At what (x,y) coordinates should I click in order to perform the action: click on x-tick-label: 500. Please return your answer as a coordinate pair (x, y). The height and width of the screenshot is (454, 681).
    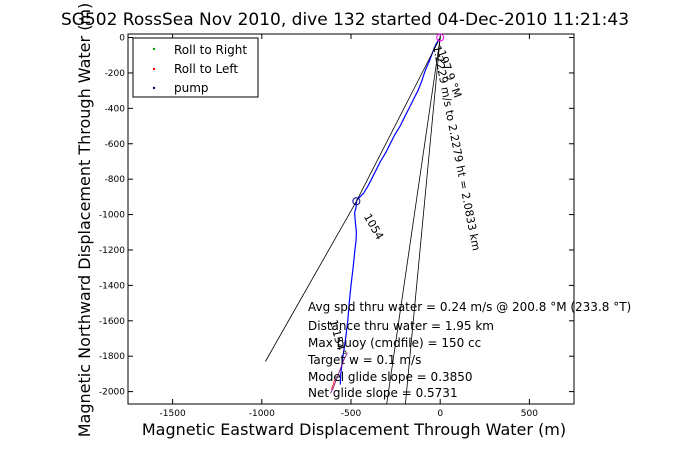
    Looking at the image, I should click on (529, 414).